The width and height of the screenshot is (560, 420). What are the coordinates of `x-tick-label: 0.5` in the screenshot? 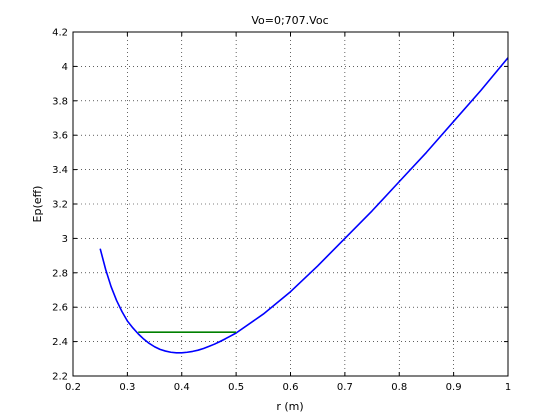 It's located at (236, 387).